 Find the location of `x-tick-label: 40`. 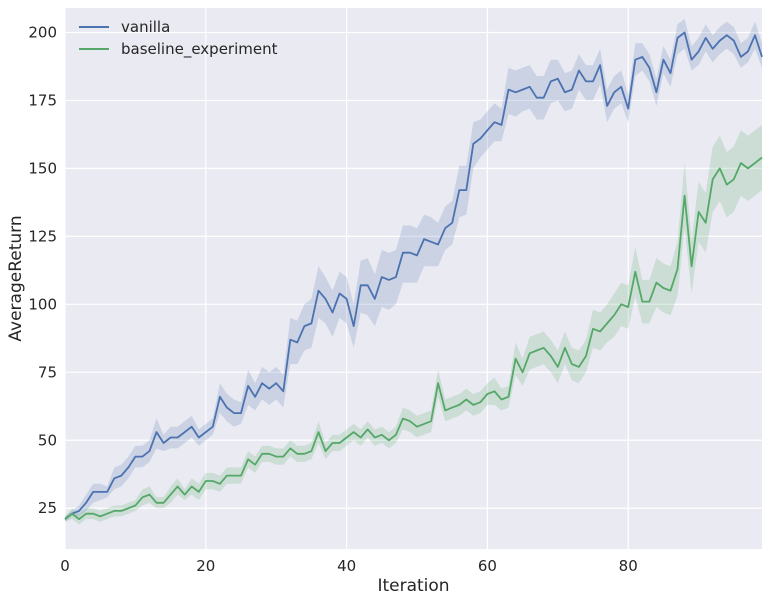

x-tick-label: 40 is located at coordinates (346, 566).